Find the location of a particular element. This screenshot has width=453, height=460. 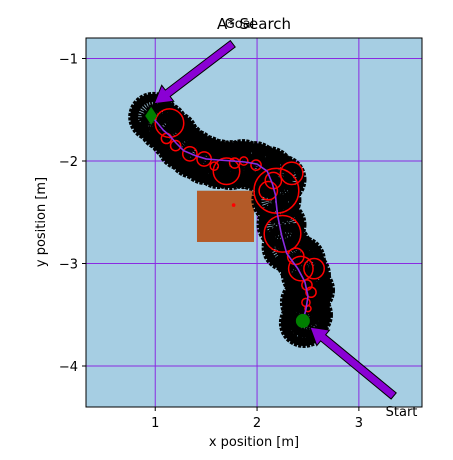

chart-title: A* Search is located at coordinates (254, 24).